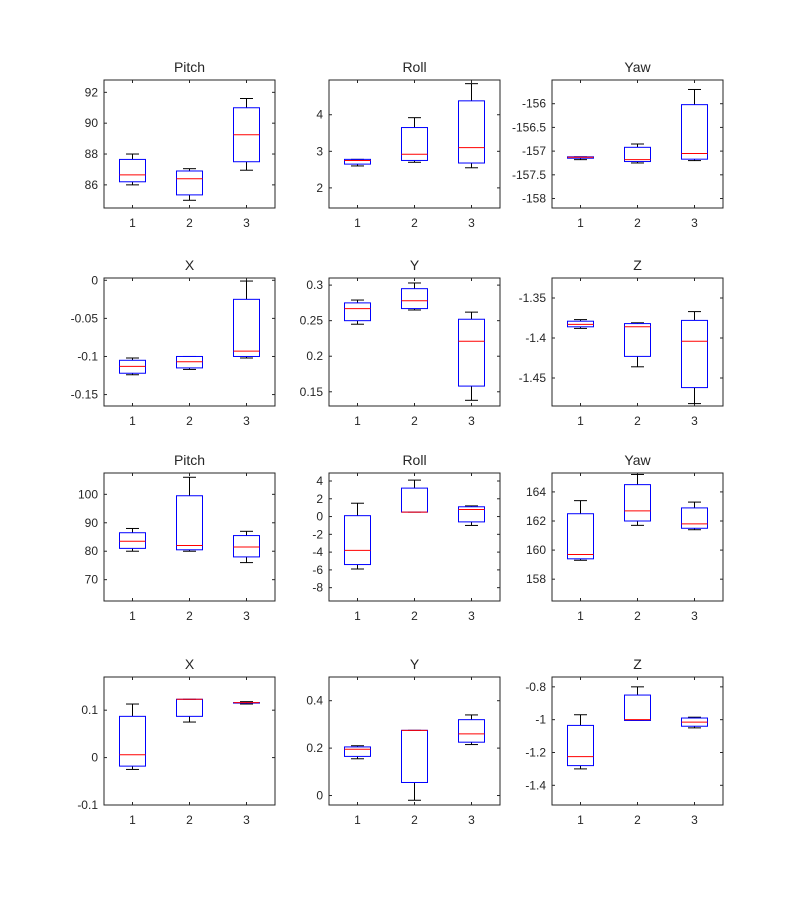 The image size is (800, 900). Describe the element at coordinates (533, 378) in the screenshot. I see `y-tick-label: -1.45` at that location.